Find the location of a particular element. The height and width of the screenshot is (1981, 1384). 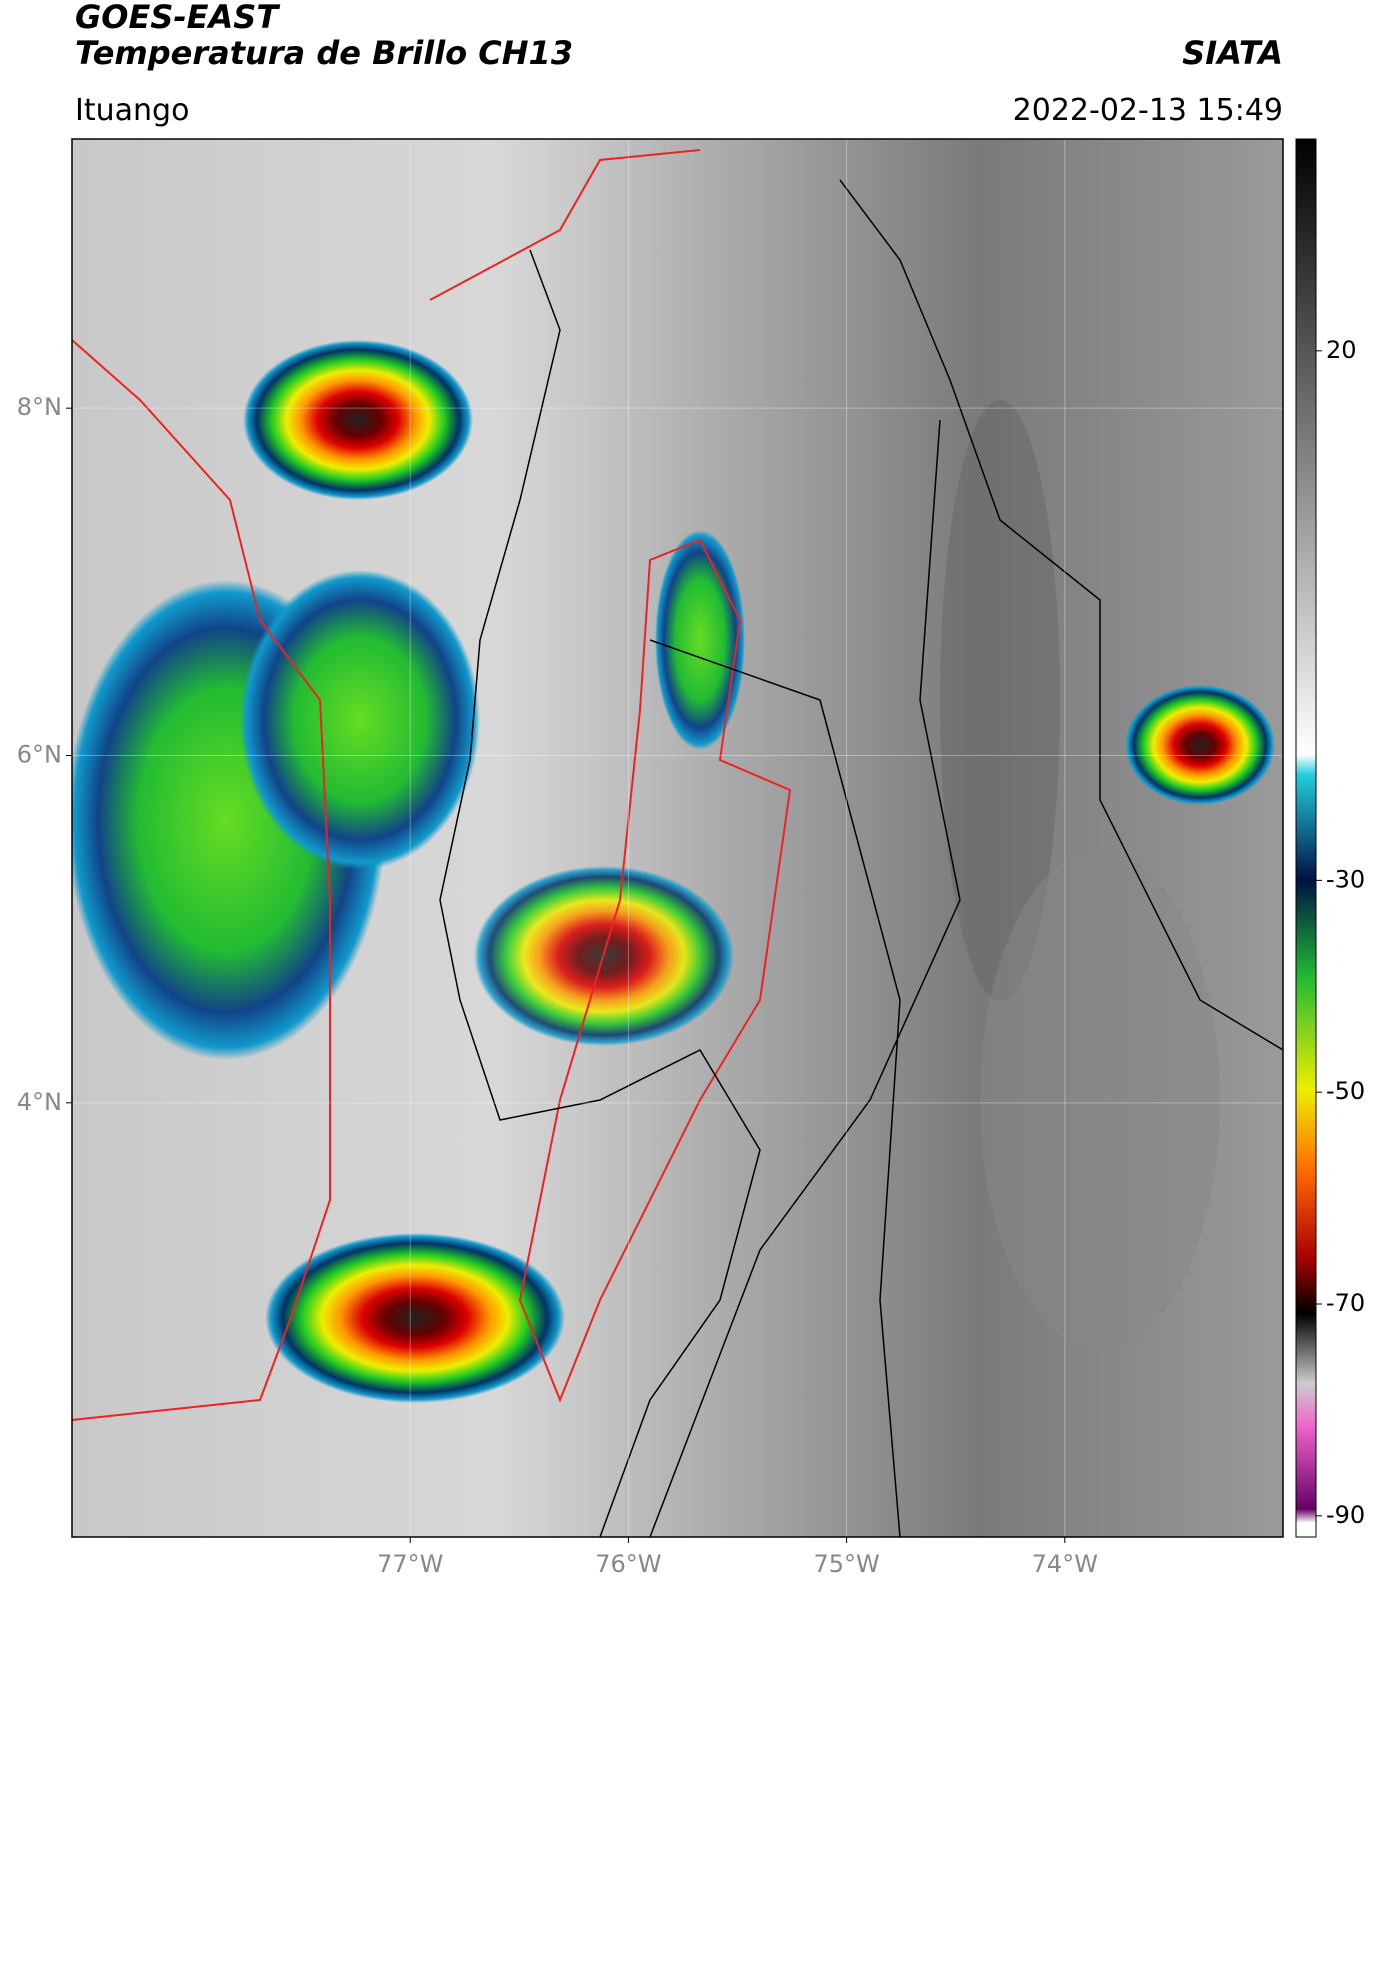

x-tick-label: 74°W is located at coordinates (1065, 1564).